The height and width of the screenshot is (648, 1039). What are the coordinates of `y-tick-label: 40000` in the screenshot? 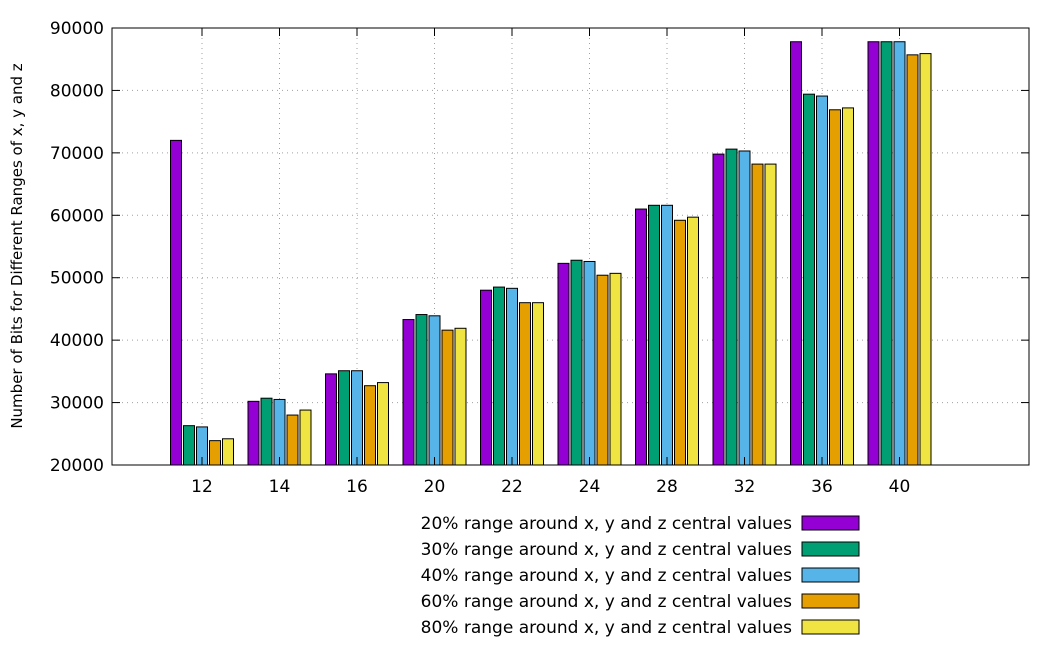 It's located at (77, 341).